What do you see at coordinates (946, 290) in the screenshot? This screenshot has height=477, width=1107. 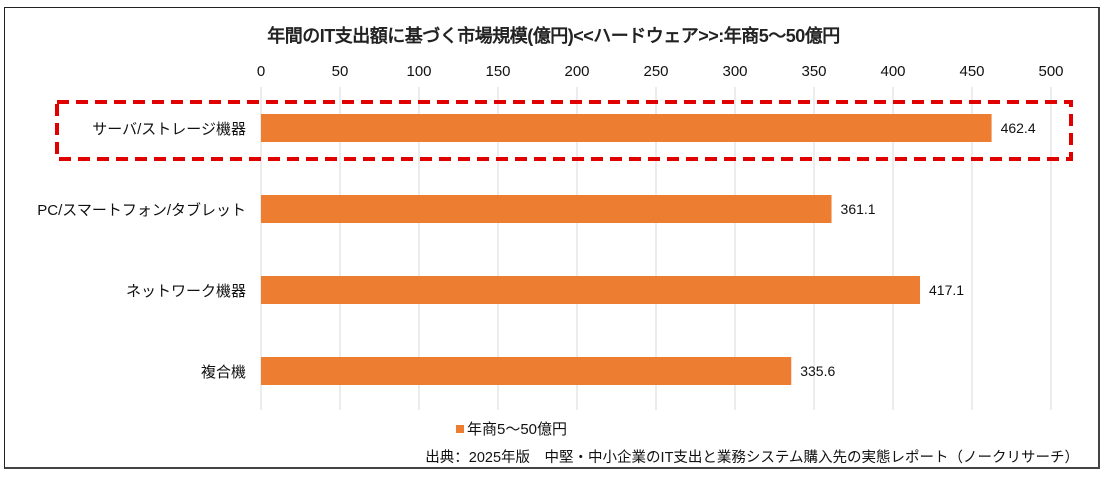 I see `data-label: 417.1` at bounding box center [946, 290].